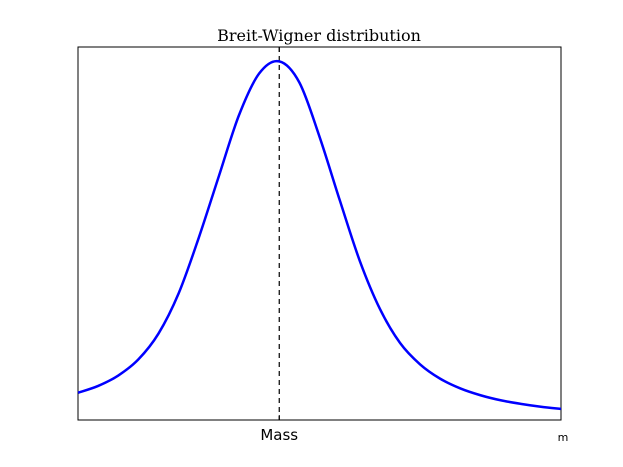 The image size is (623, 467). Describe the element at coordinates (279, 245) in the screenshot. I see `x-ticks: Mass` at that location.